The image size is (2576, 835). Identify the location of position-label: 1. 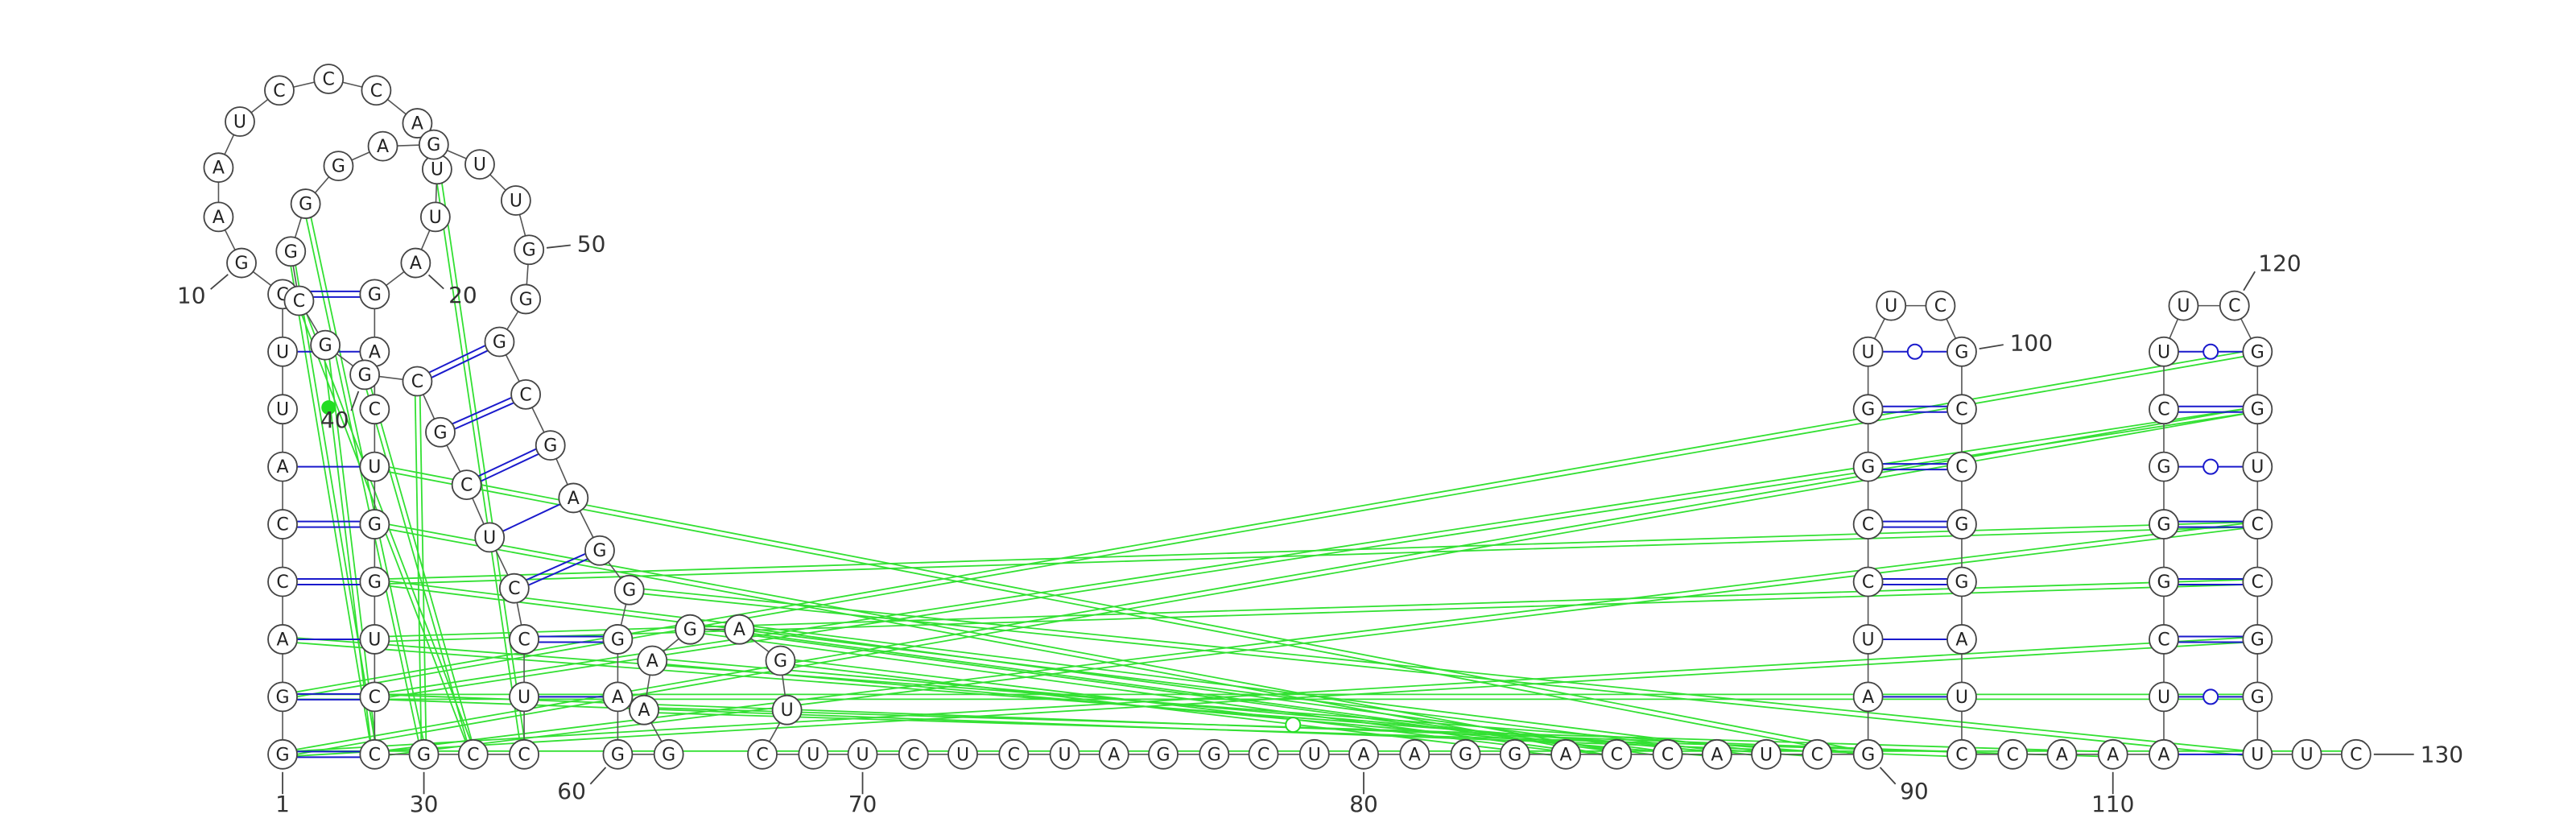
(282, 804).